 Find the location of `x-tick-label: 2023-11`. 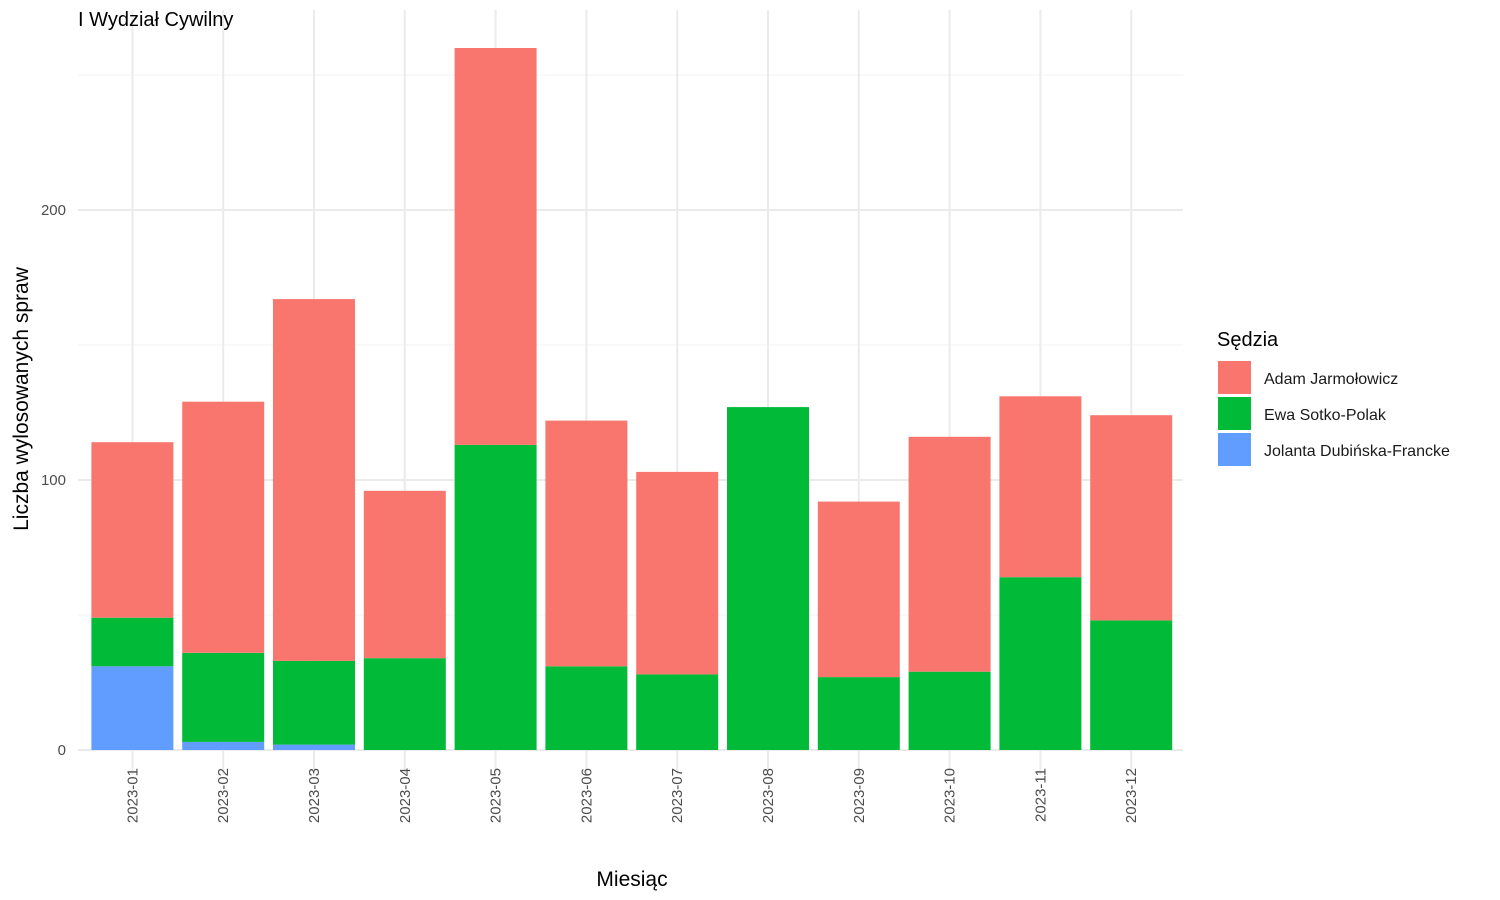

x-tick-label: 2023-11 is located at coordinates (1040, 795).